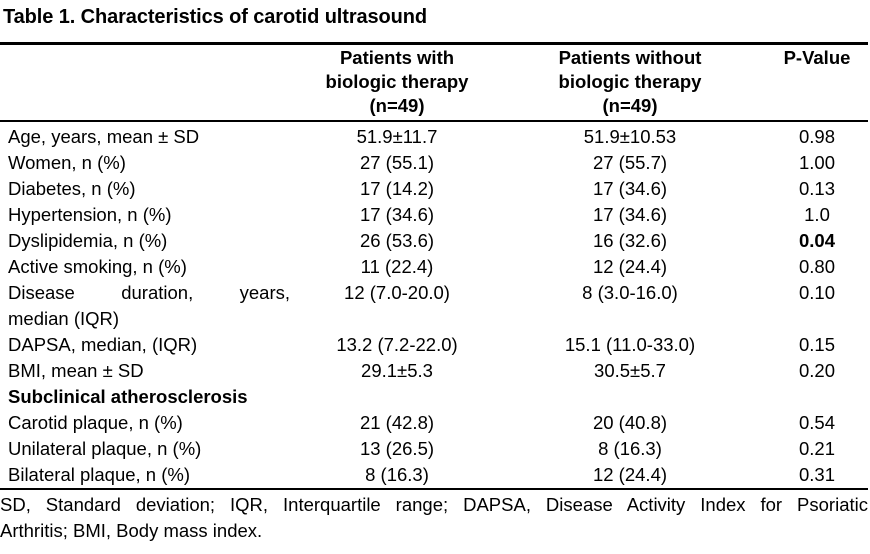 The width and height of the screenshot is (870, 554). Describe the element at coordinates (630, 162) in the screenshot. I see `value-without-biologic: 27 (55.7)` at that location.